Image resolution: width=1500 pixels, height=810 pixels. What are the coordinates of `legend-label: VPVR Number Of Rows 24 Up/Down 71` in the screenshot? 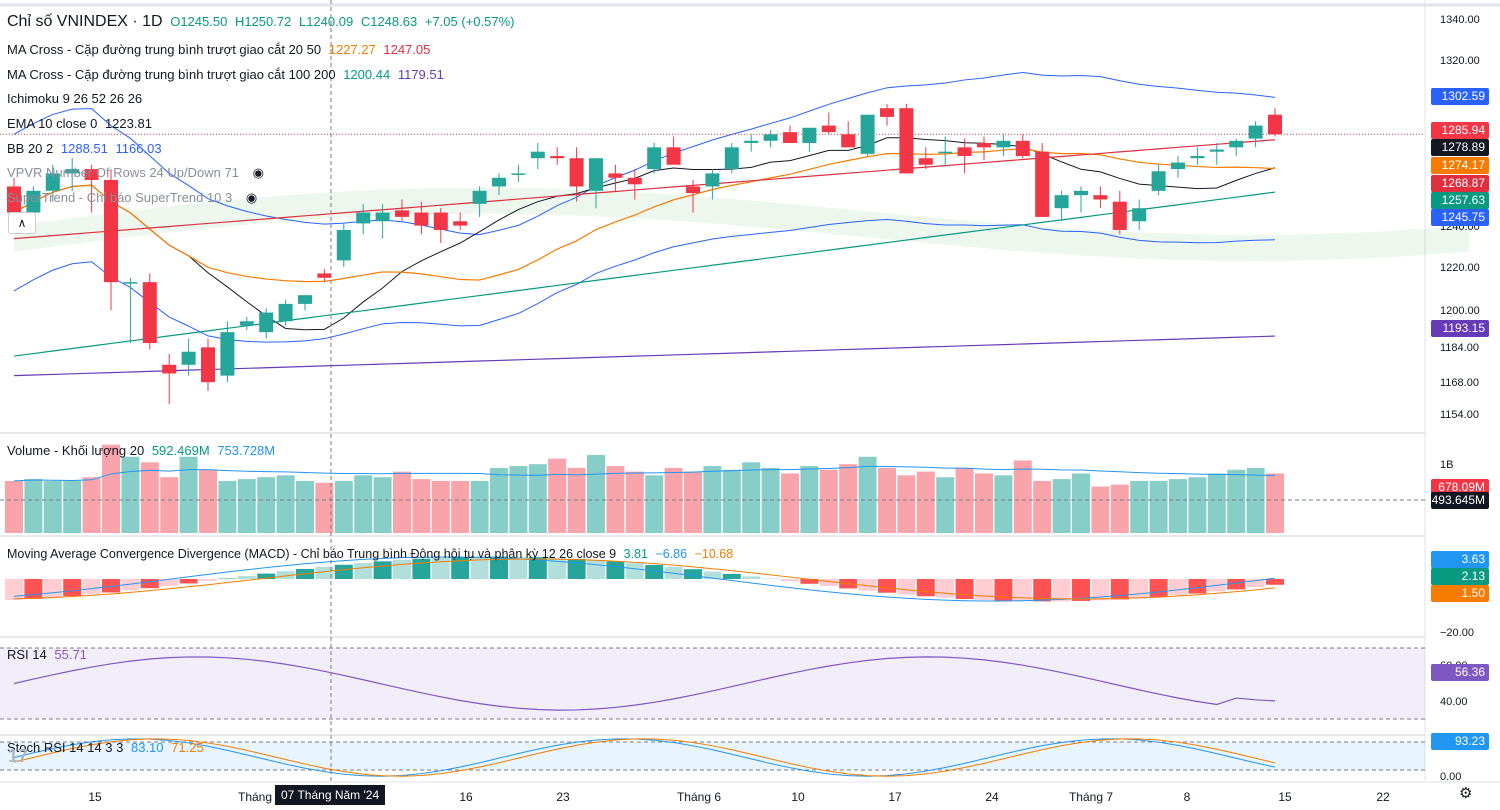 It's located at (123, 172).